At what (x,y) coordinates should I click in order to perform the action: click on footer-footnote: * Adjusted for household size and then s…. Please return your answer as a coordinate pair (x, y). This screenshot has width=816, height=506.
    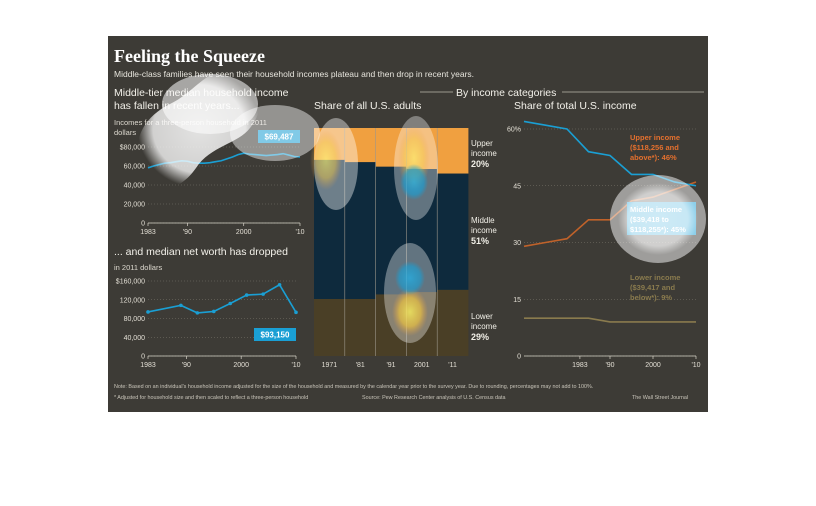
    Looking at the image, I should click on (211, 398).